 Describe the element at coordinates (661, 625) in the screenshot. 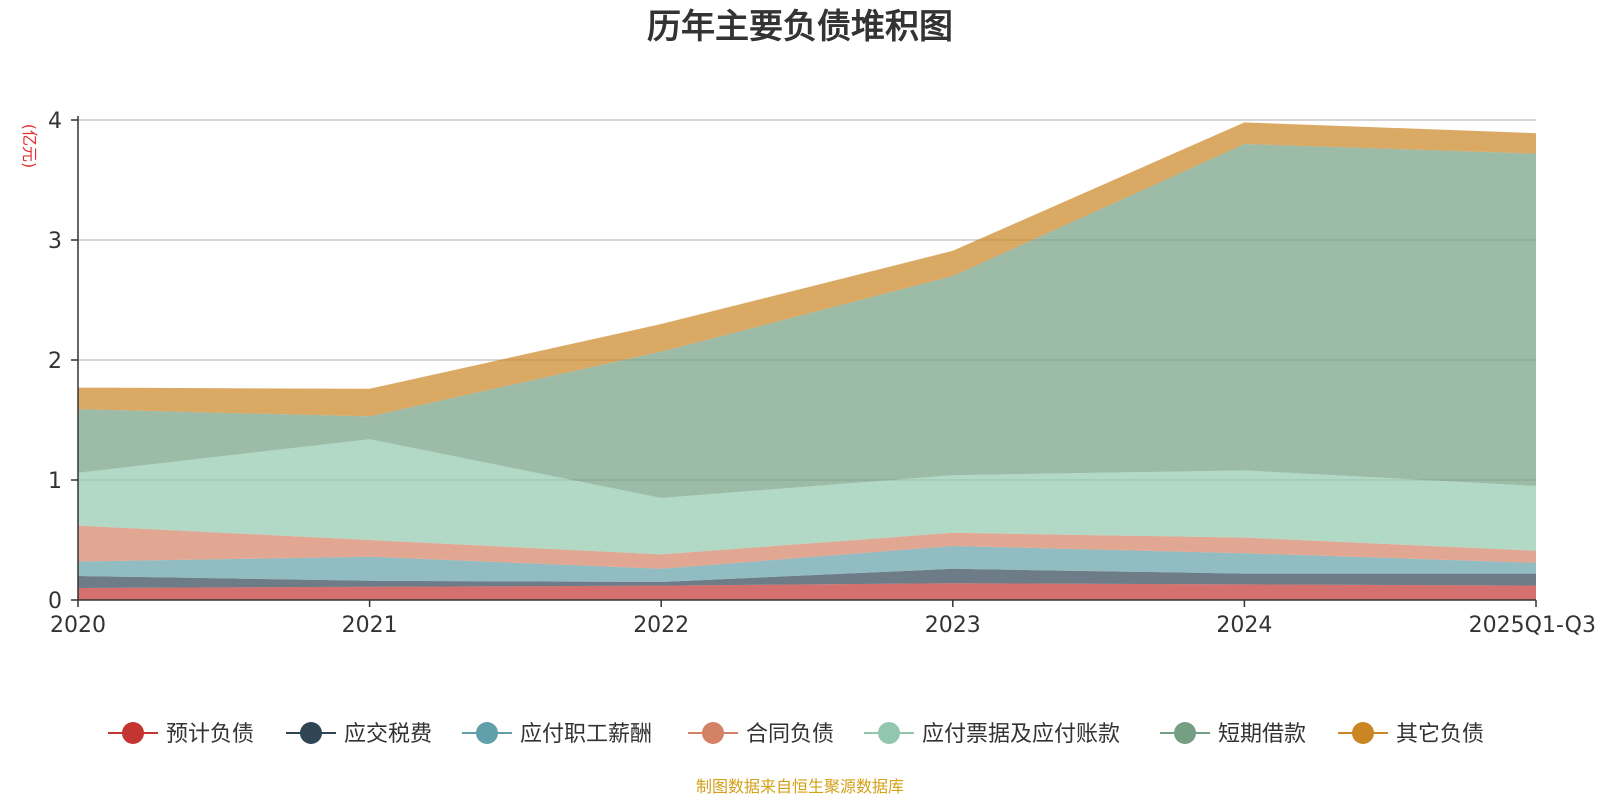

I see `x-tick-label: 2022` at that location.